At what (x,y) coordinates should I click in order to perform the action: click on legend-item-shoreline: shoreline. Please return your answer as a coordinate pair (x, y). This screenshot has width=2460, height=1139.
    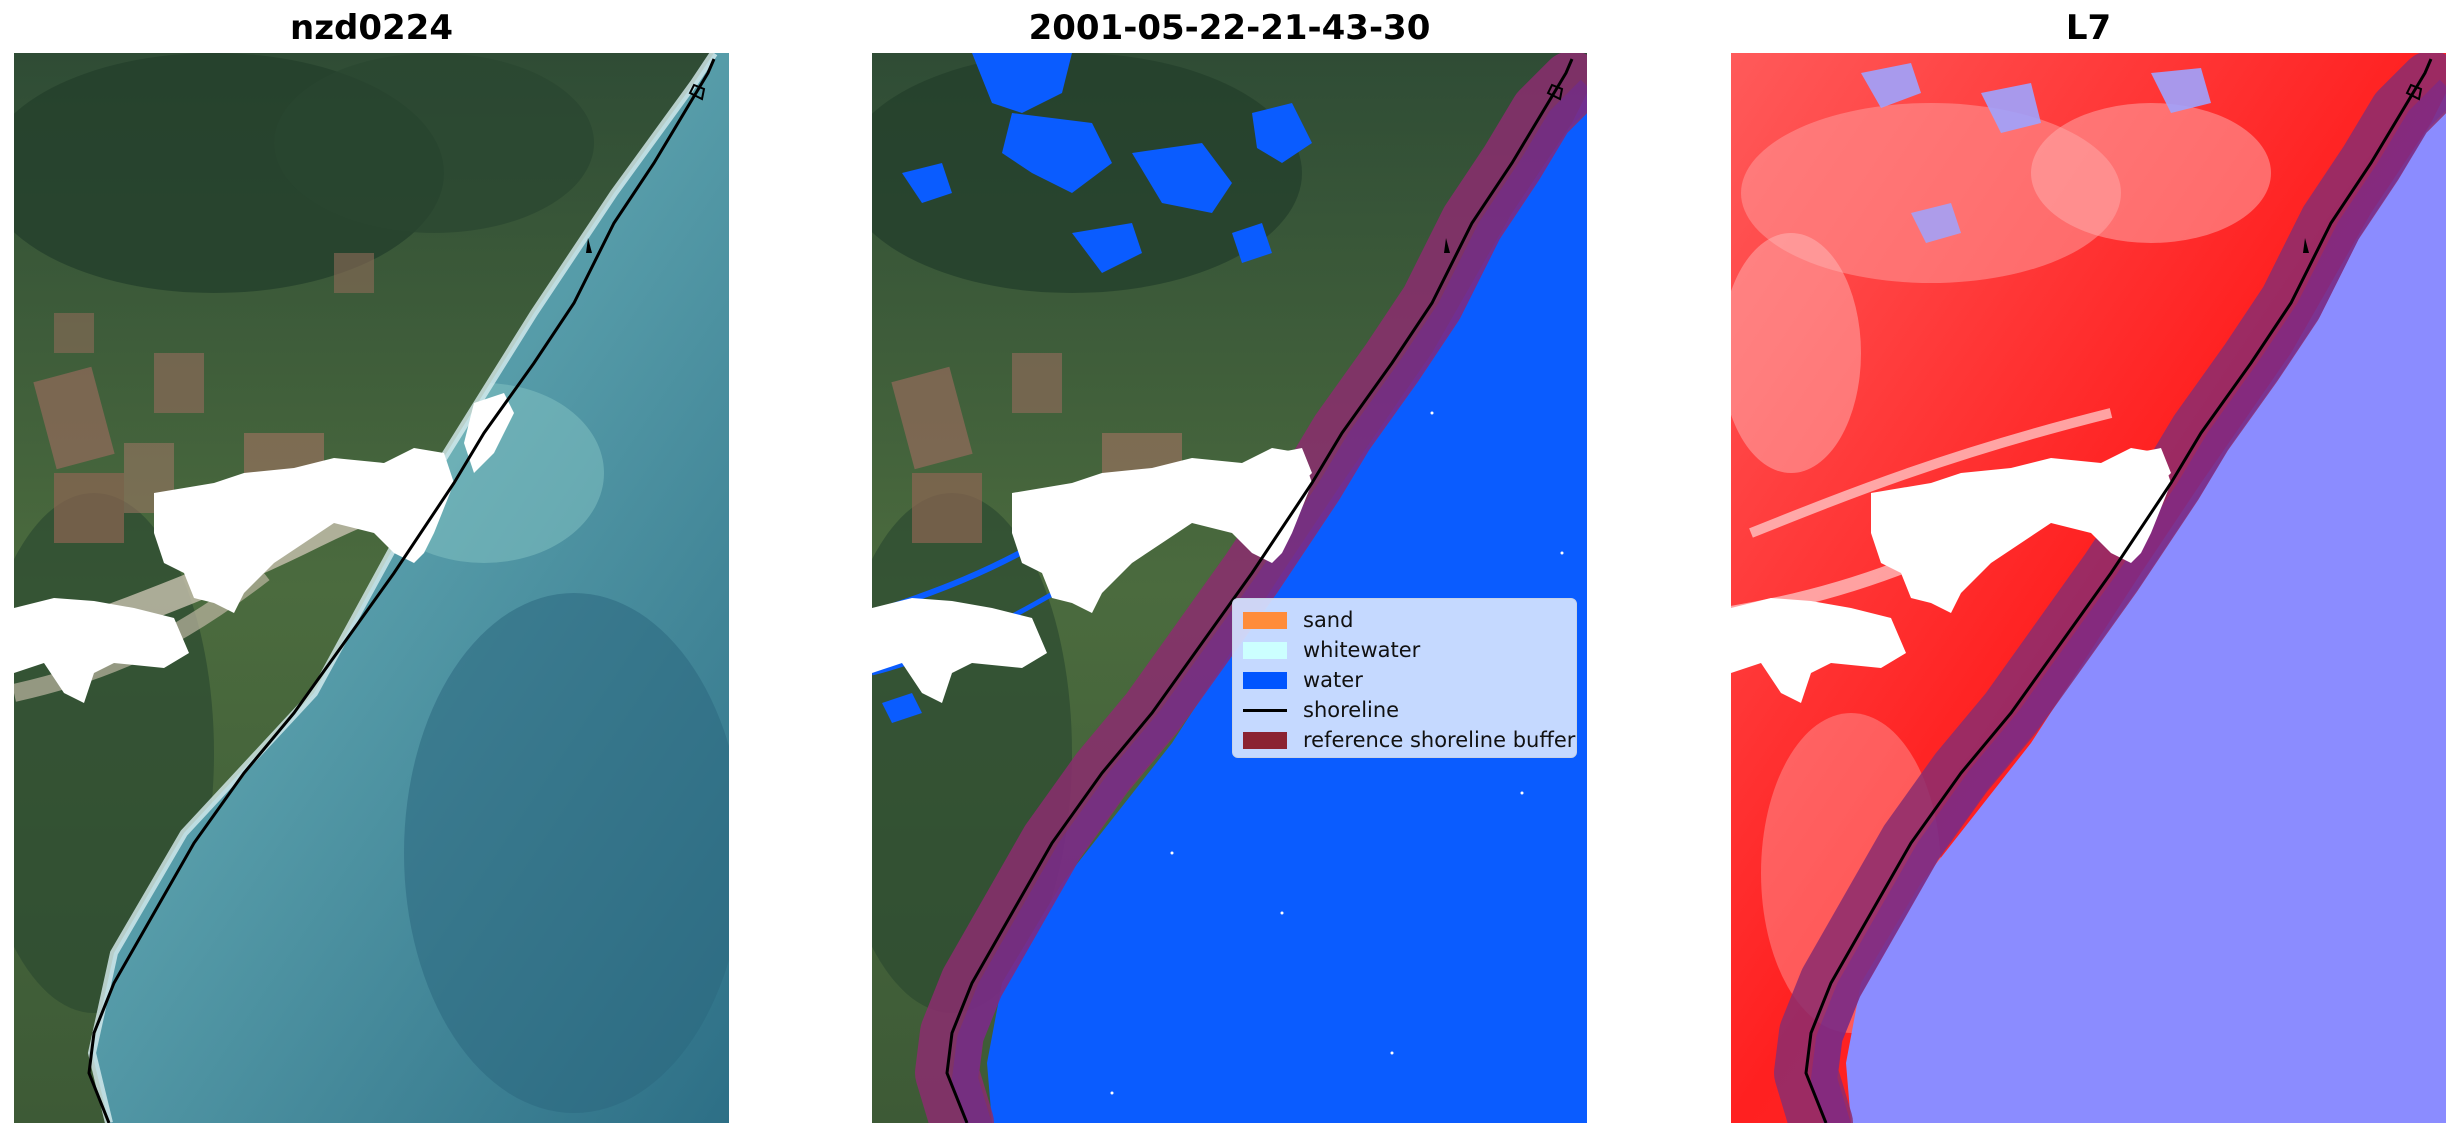
    Looking at the image, I should click on (1404, 710).